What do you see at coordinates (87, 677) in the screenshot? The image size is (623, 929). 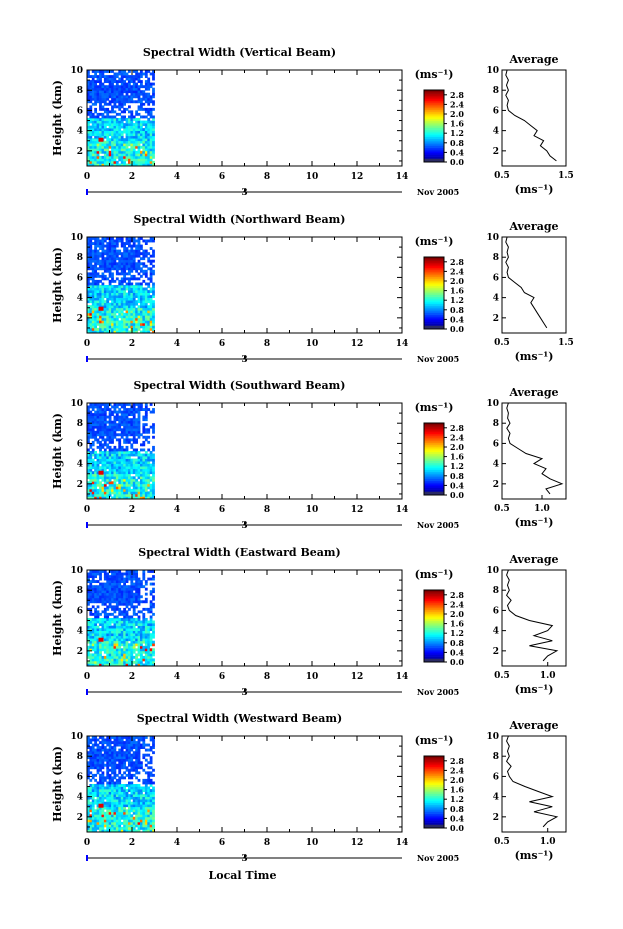 I see `x-tick-label: 0` at bounding box center [87, 677].